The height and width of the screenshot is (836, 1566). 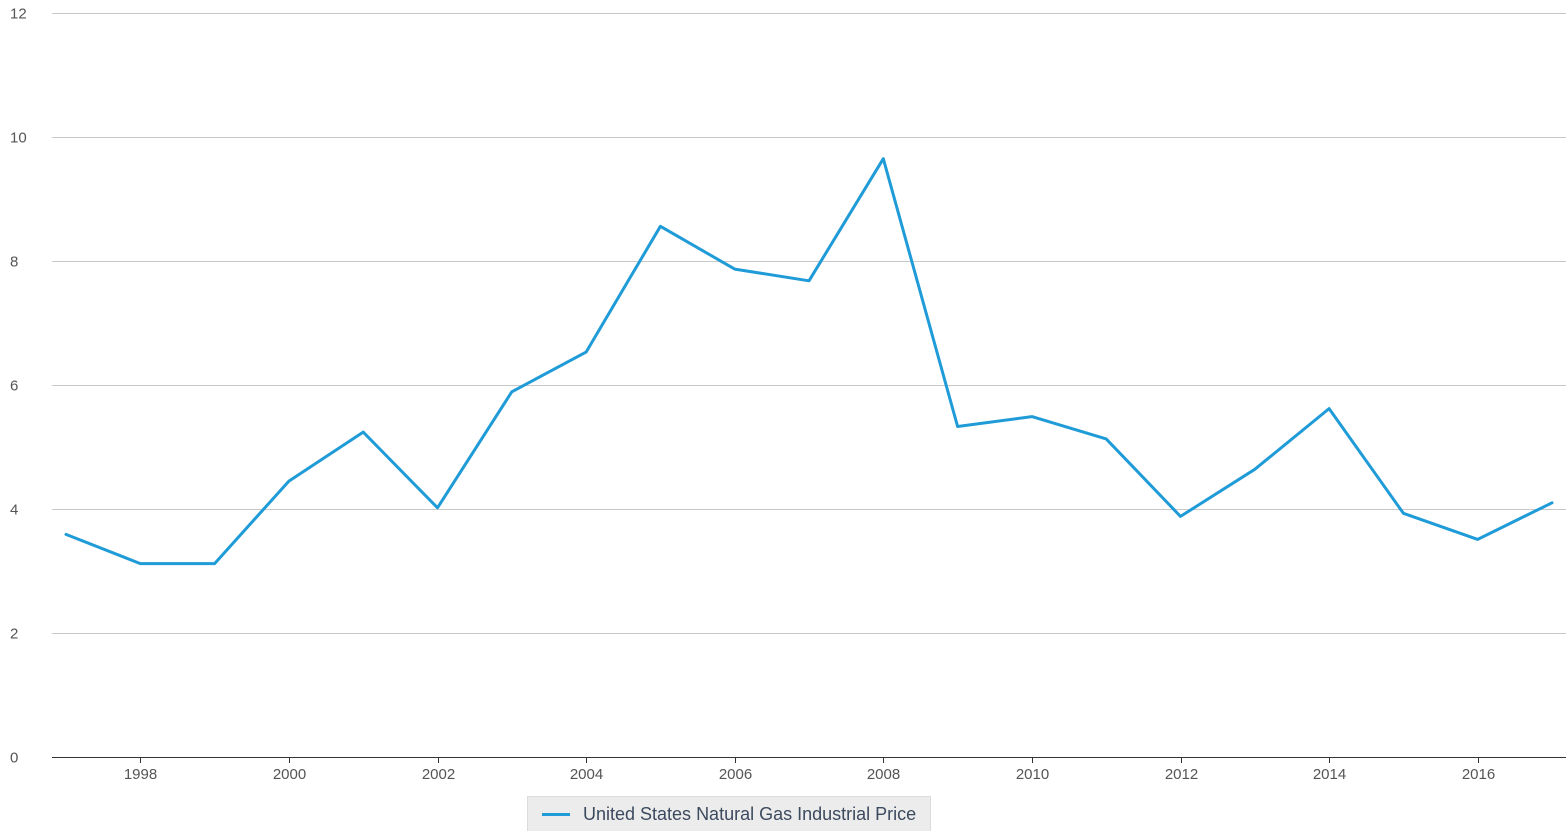 I want to click on data-point-2007, so click(x=809, y=281).